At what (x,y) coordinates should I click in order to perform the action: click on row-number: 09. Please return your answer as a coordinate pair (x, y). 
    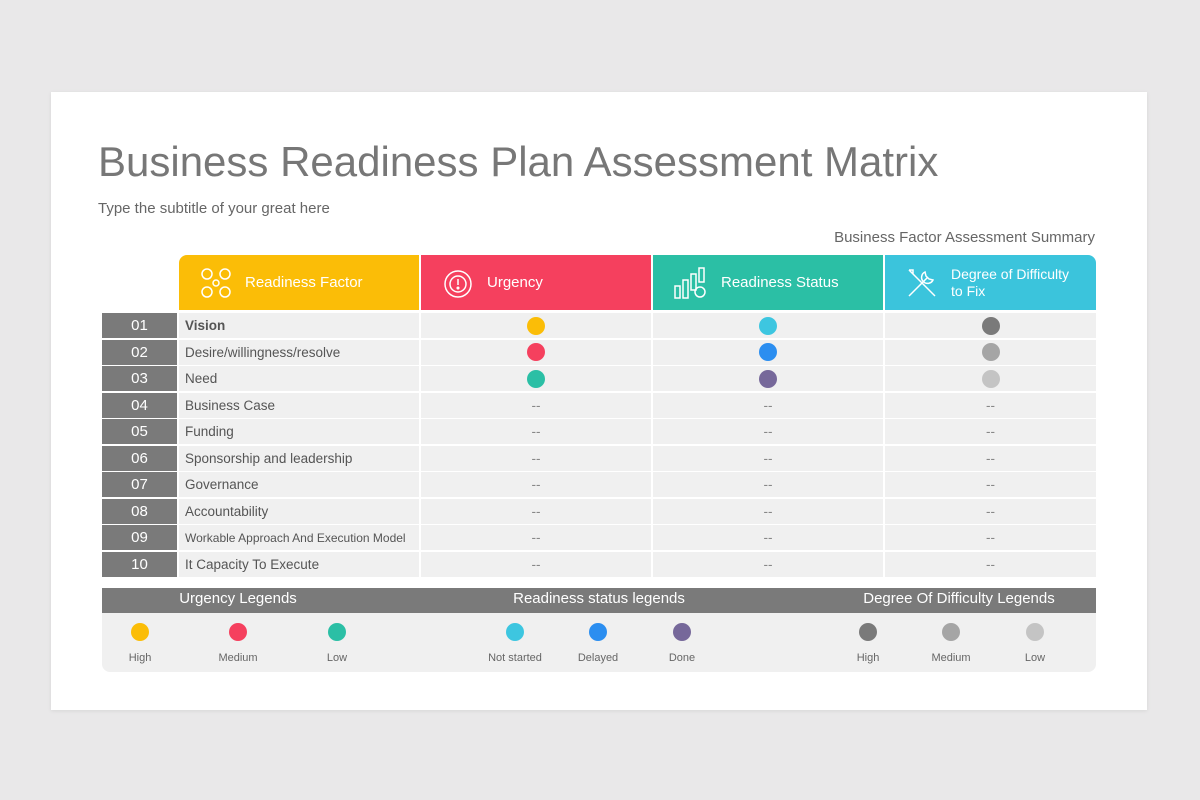
    Looking at the image, I should click on (139, 537).